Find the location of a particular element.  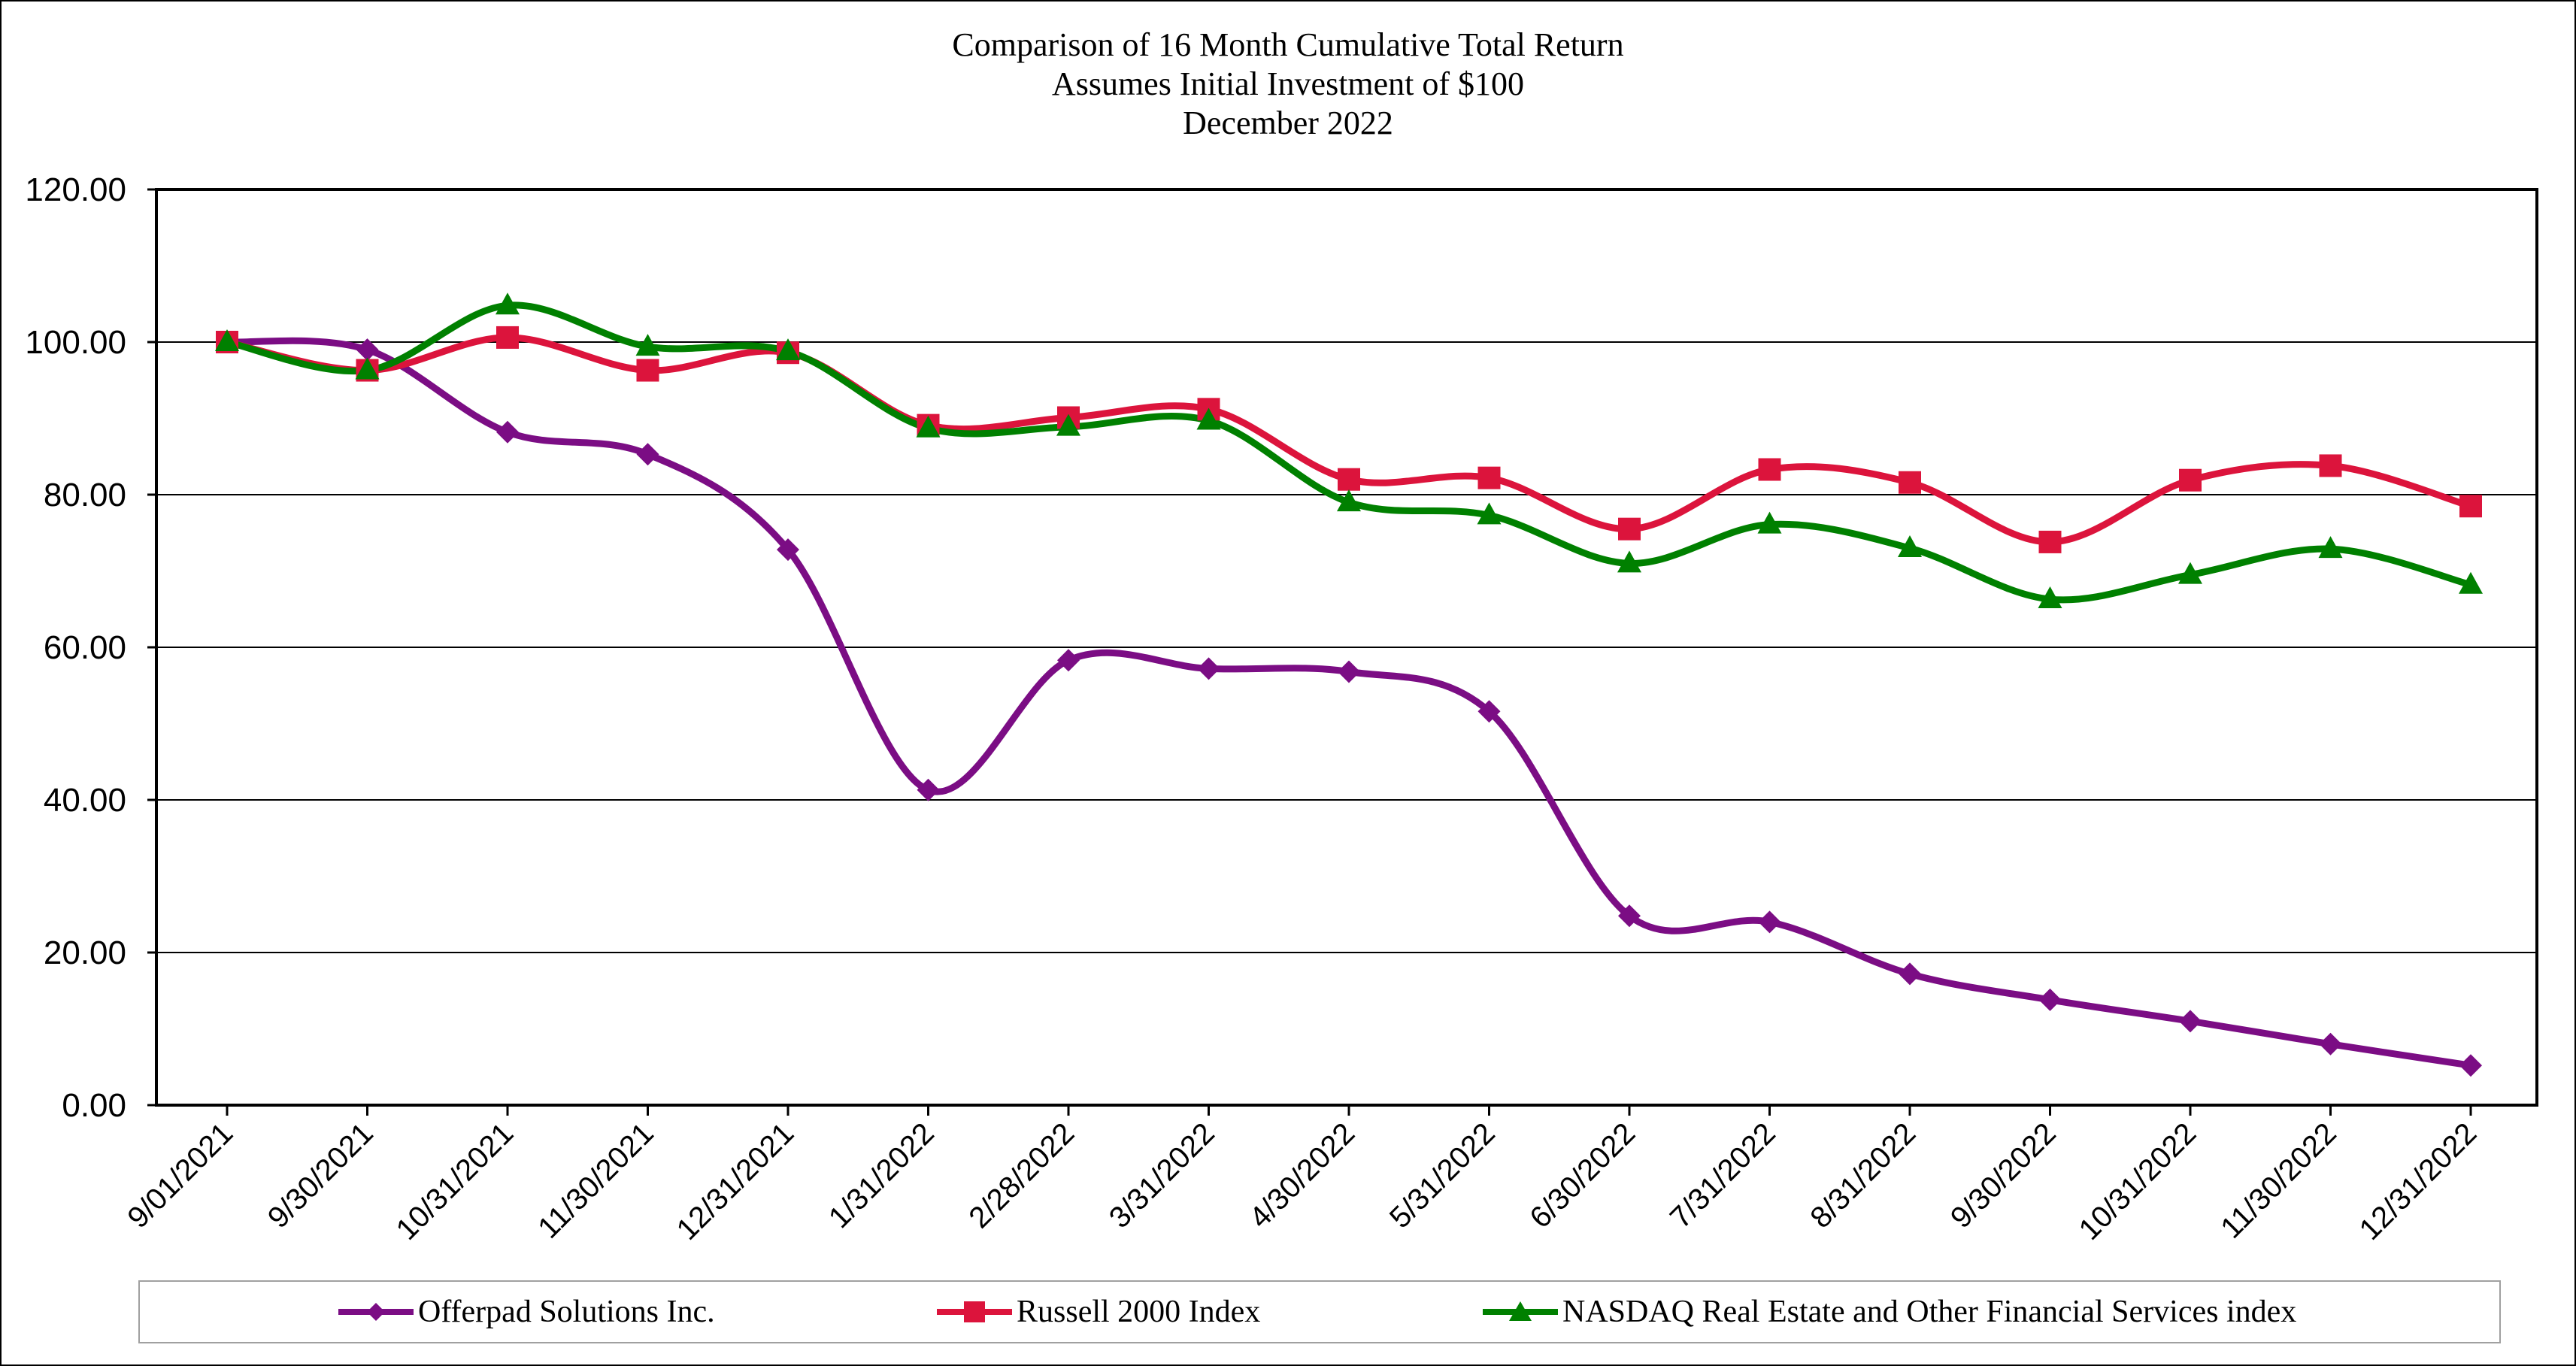

legend-swatch-offerpad is located at coordinates (376, 1312).